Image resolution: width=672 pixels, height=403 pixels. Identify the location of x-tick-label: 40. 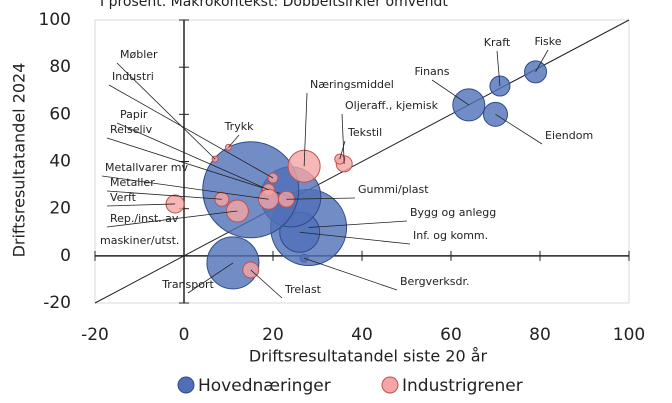
(362, 335).